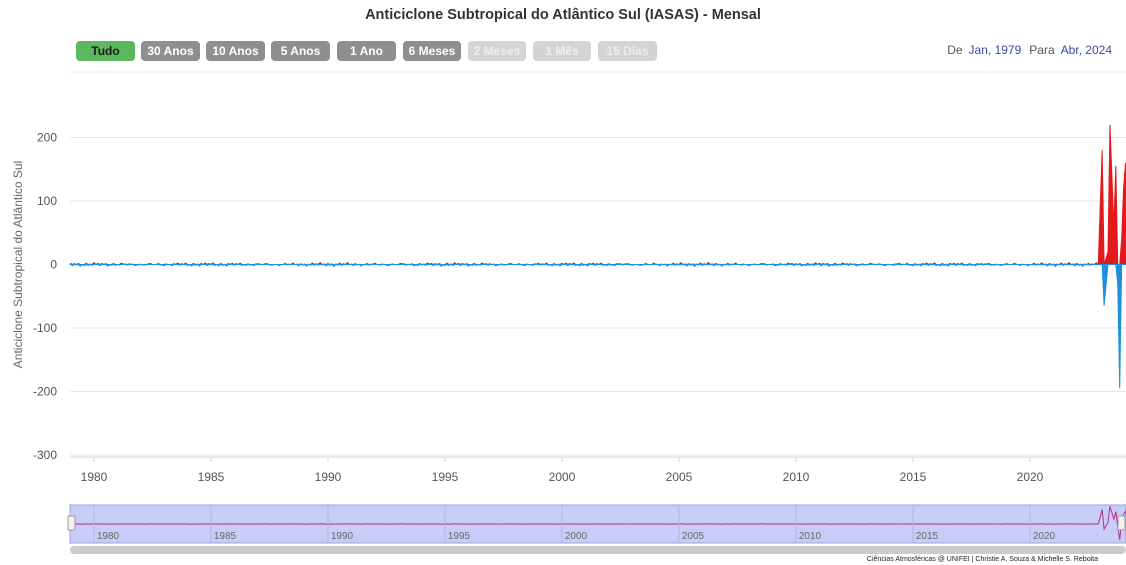  What do you see at coordinates (562, 51) in the screenshot?
I see `range-button-1-mês: 1 Mês` at bounding box center [562, 51].